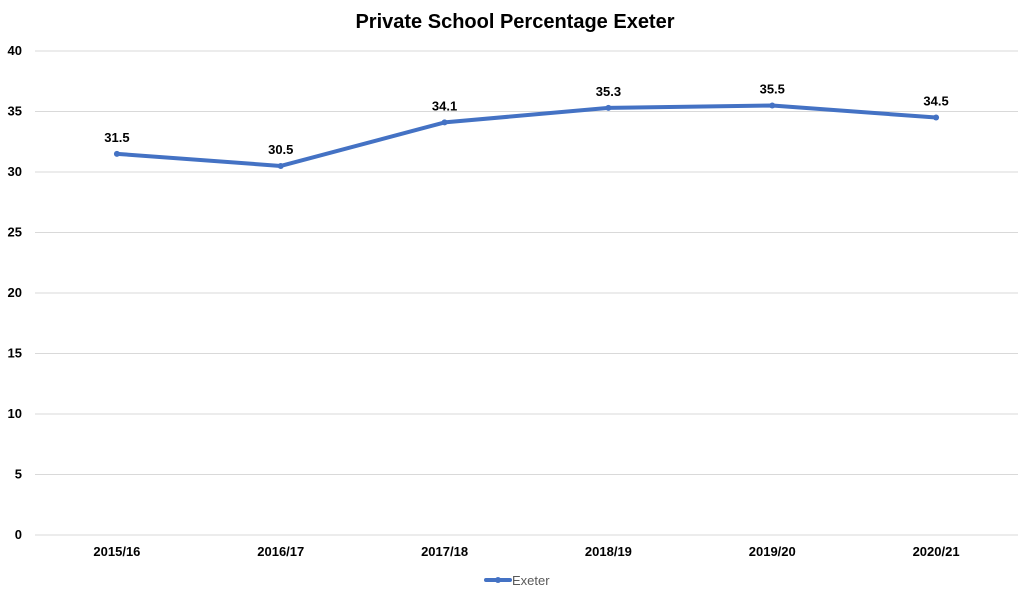  What do you see at coordinates (18, 534) in the screenshot?
I see `y-tick-label: 0` at bounding box center [18, 534].